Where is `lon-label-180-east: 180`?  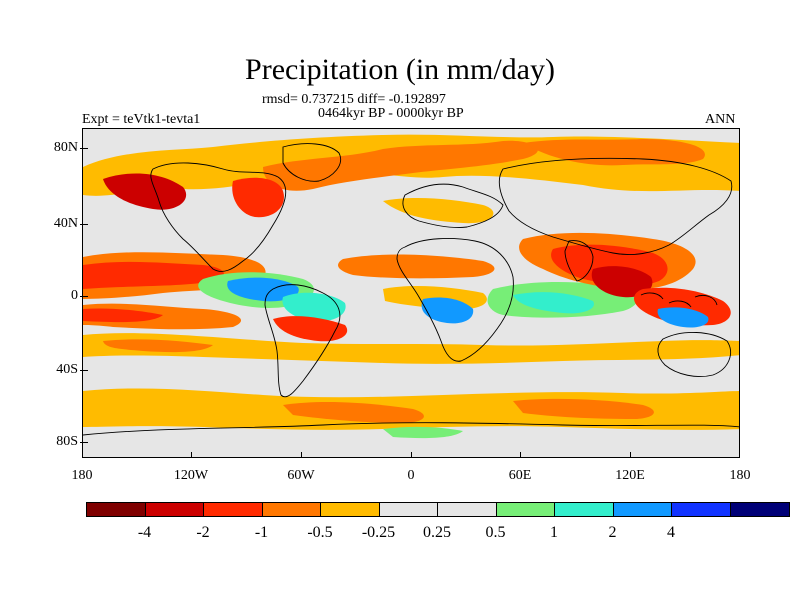
lon-label-180-east: 180 is located at coordinates (740, 475).